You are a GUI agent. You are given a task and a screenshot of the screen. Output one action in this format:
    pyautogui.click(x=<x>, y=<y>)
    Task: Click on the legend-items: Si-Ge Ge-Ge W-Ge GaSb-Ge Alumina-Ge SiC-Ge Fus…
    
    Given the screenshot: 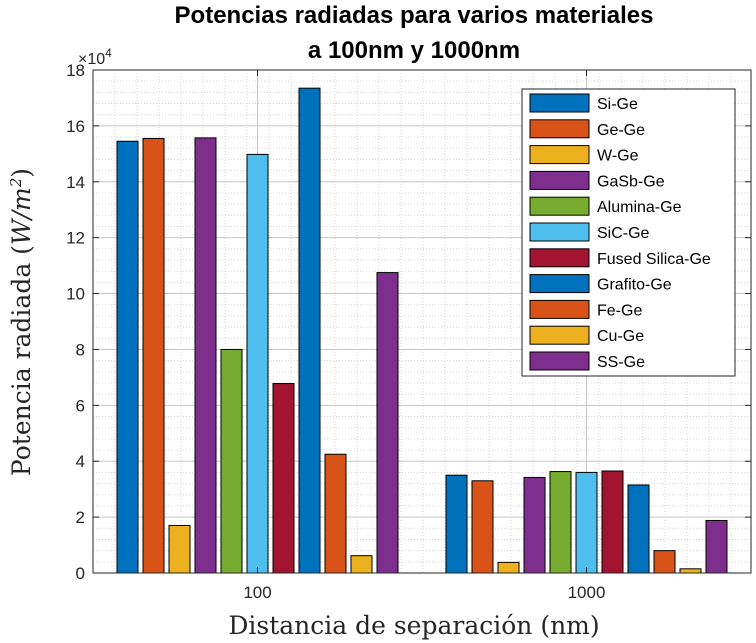 What is the action you would take?
    pyautogui.click(x=620, y=232)
    